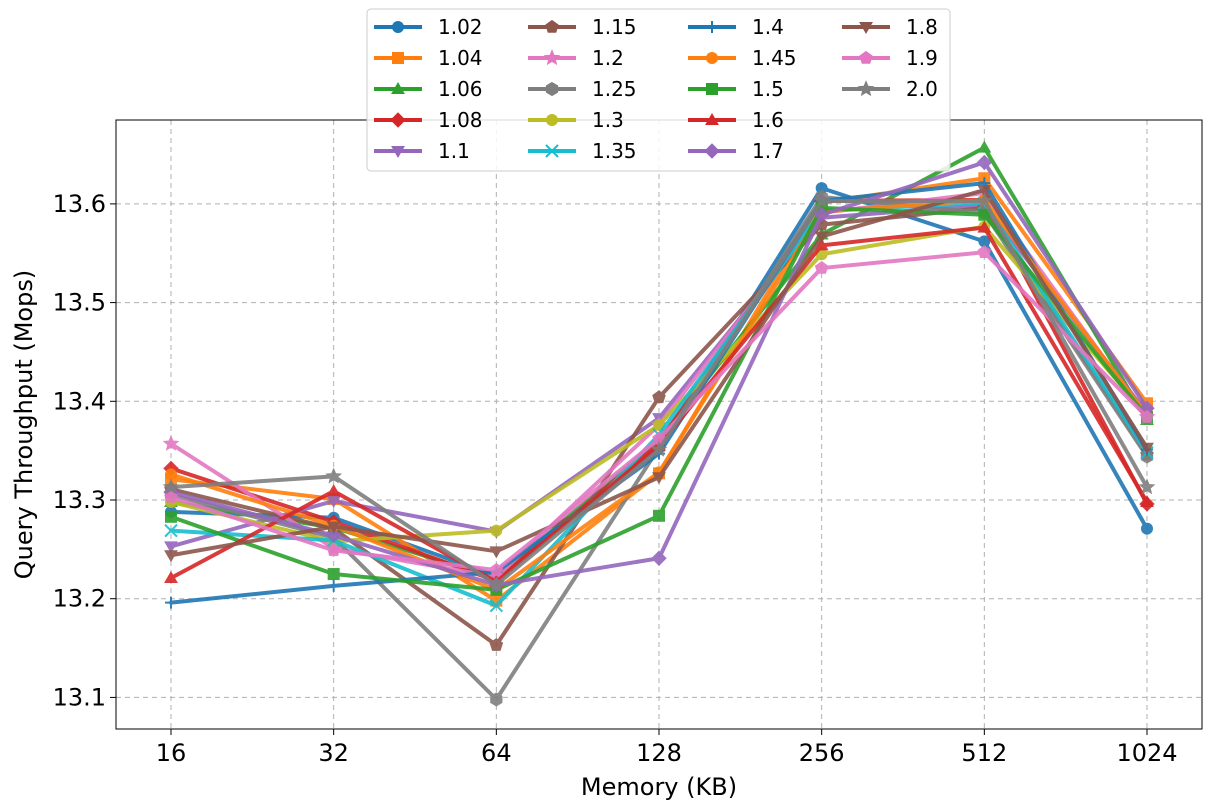 The width and height of the screenshot is (1211, 811). Describe the element at coordinates (576, 120) in the screenshot. I see `legend-item-1-3: 1.3` at that location.